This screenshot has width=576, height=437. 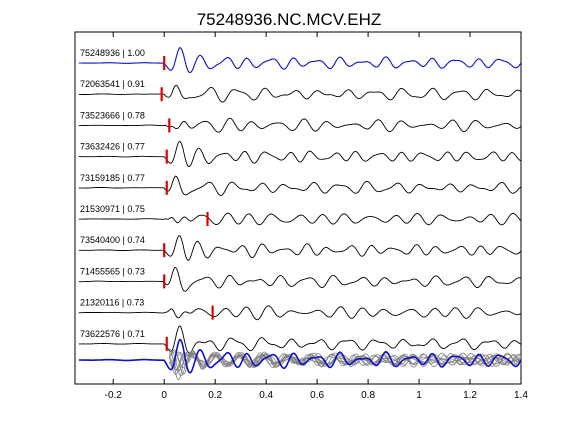 I want to click on trace-row: 73540400 | 0.74, so click(x=300, y=248).